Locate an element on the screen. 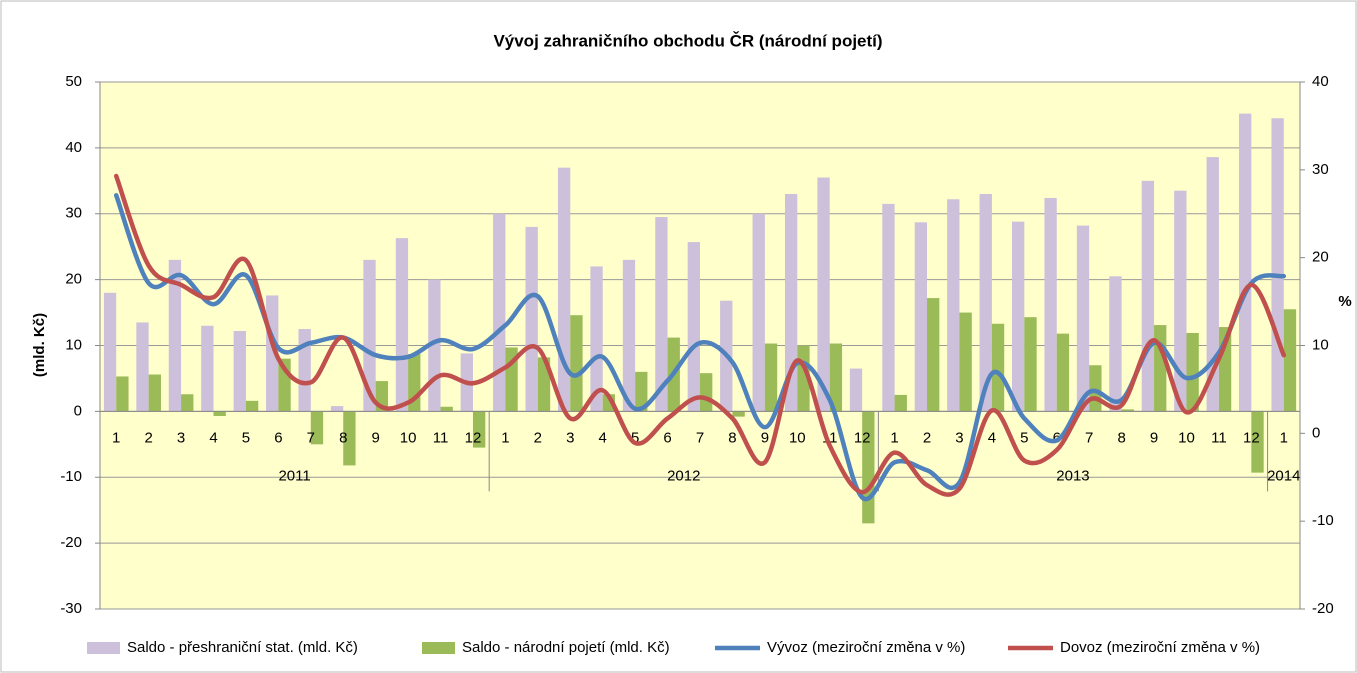 This screenshot has width=1357, height=673. y-tick-label: -10 is located at coordinates (71, 476).